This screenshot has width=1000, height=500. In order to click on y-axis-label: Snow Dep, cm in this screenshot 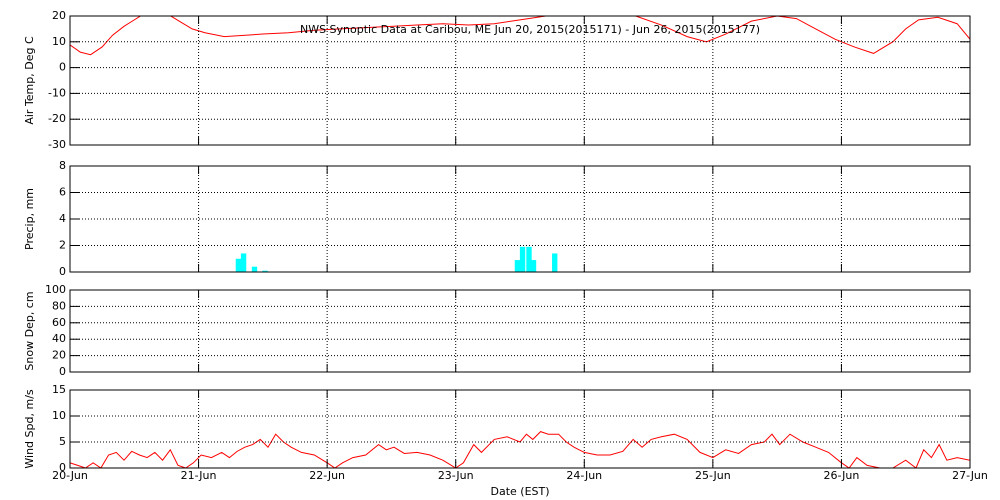, I will do `click(29, 330)`.